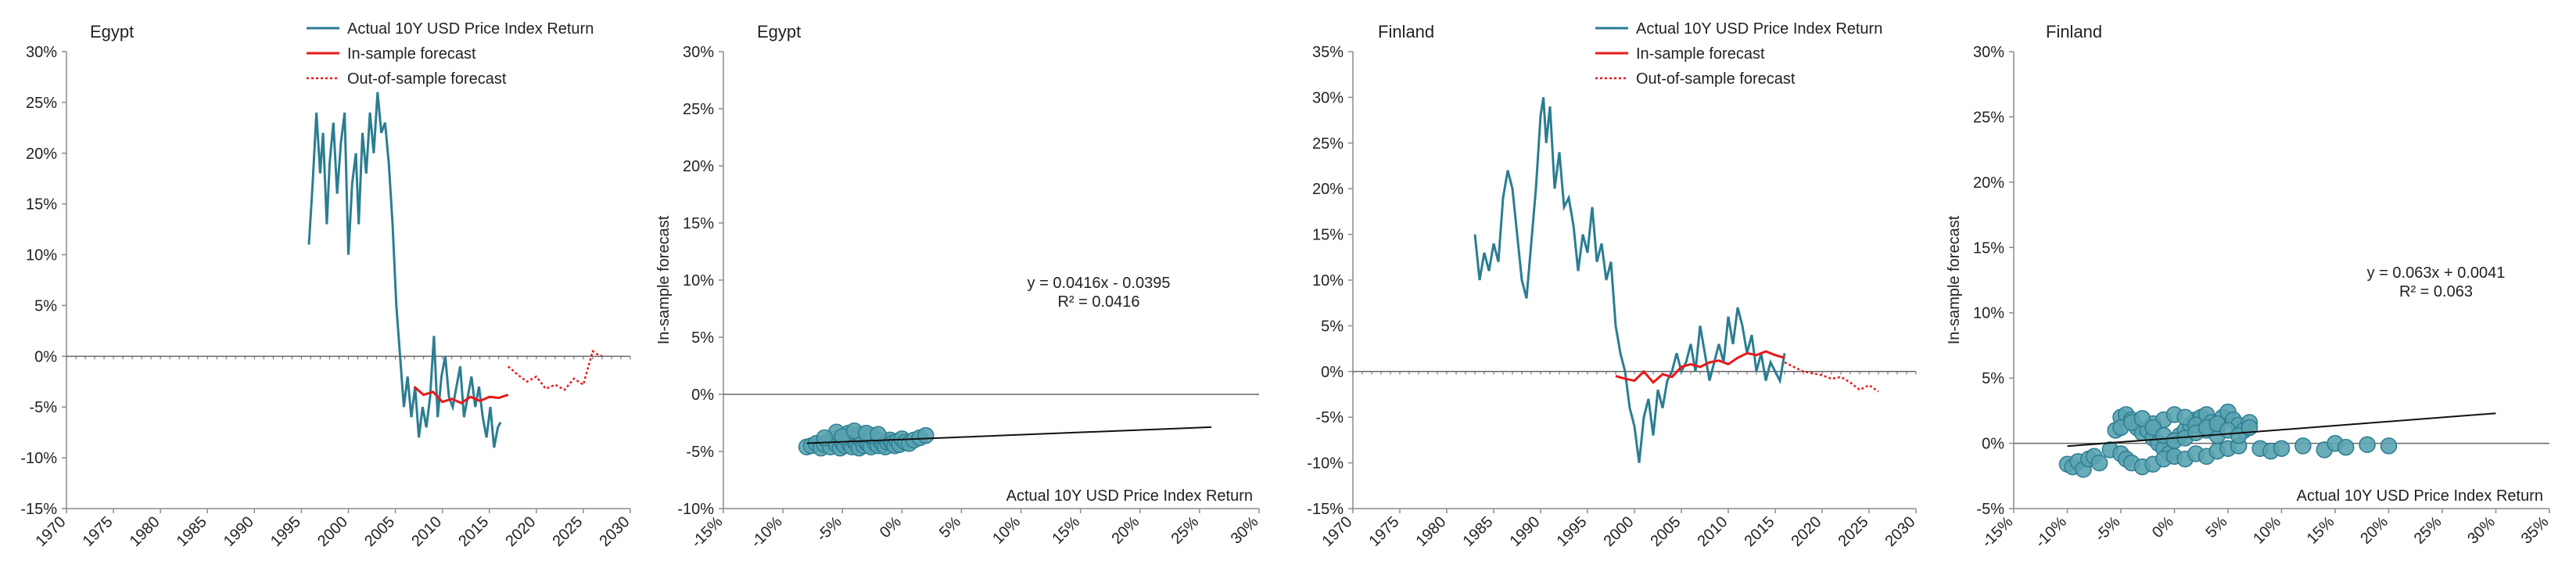 This screenshot has height=579, width=2576. I want to click on x-tick-label: 35%, so click(2535, 530).